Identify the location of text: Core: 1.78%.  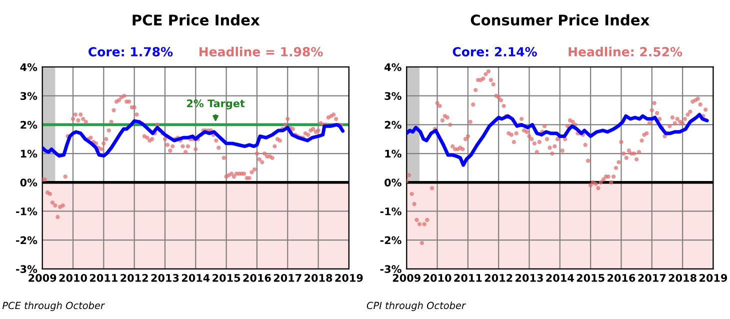
(130, 51).